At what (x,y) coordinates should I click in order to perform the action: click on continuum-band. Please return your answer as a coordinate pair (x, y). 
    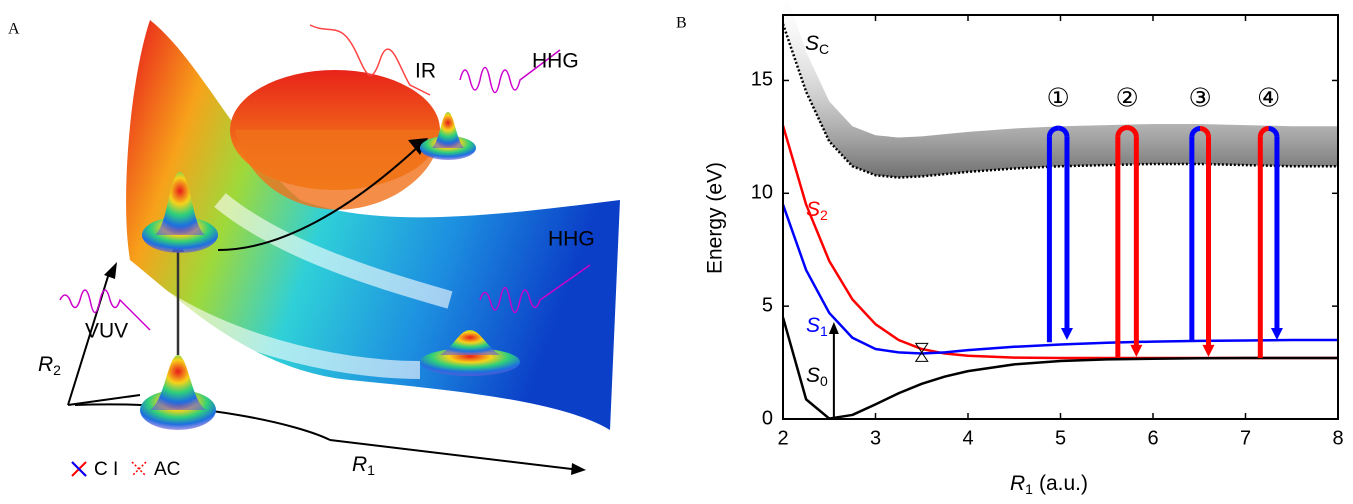
    Looking at the image, I should click on (1060, 89).